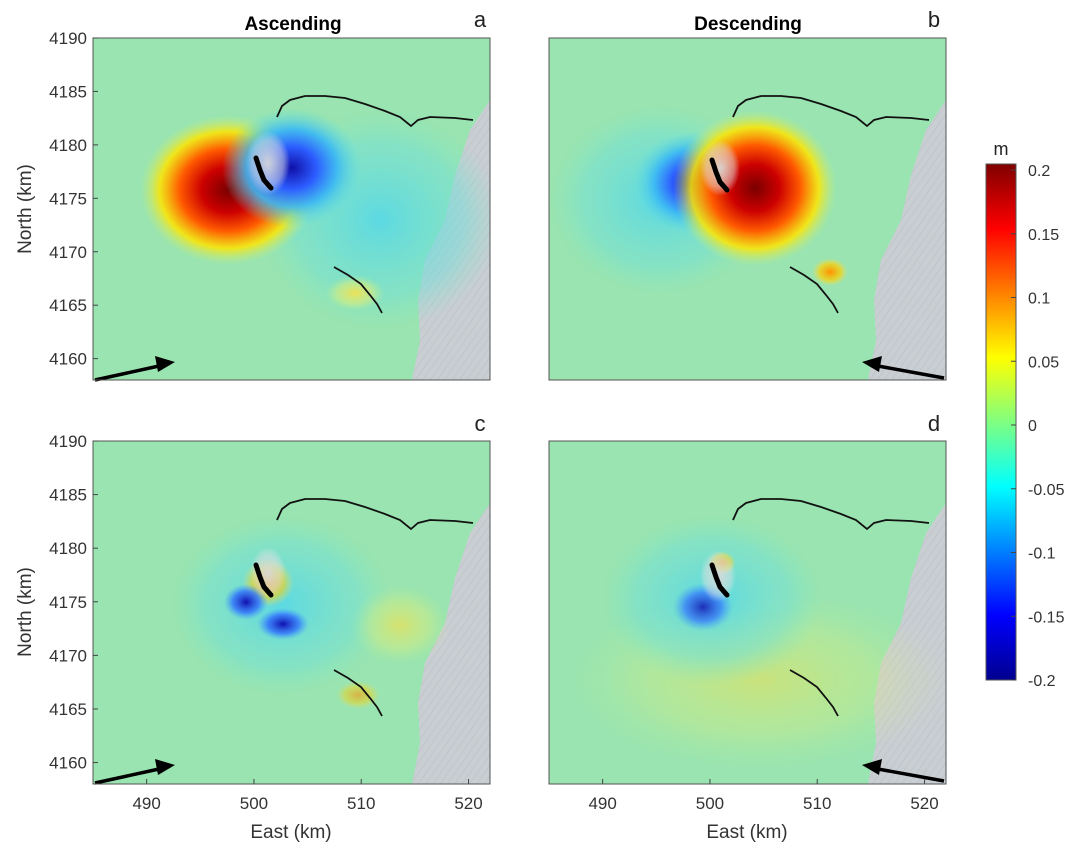 Image resolution: width=1088 pixels, height=846 pixels. What do you see at coordinates (934, 423) in the screenshot?
I see `panel-letter: d` at bounding box center [934, 423].